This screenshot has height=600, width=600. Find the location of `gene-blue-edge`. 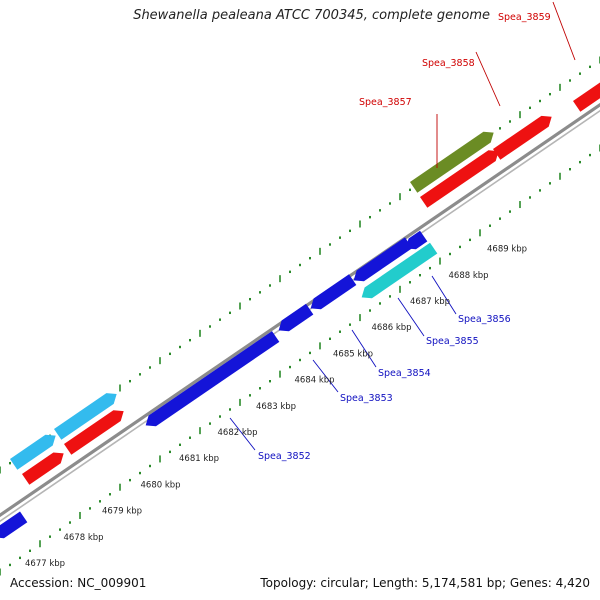

gene-blue-edge is located at coordinates (14, 526).